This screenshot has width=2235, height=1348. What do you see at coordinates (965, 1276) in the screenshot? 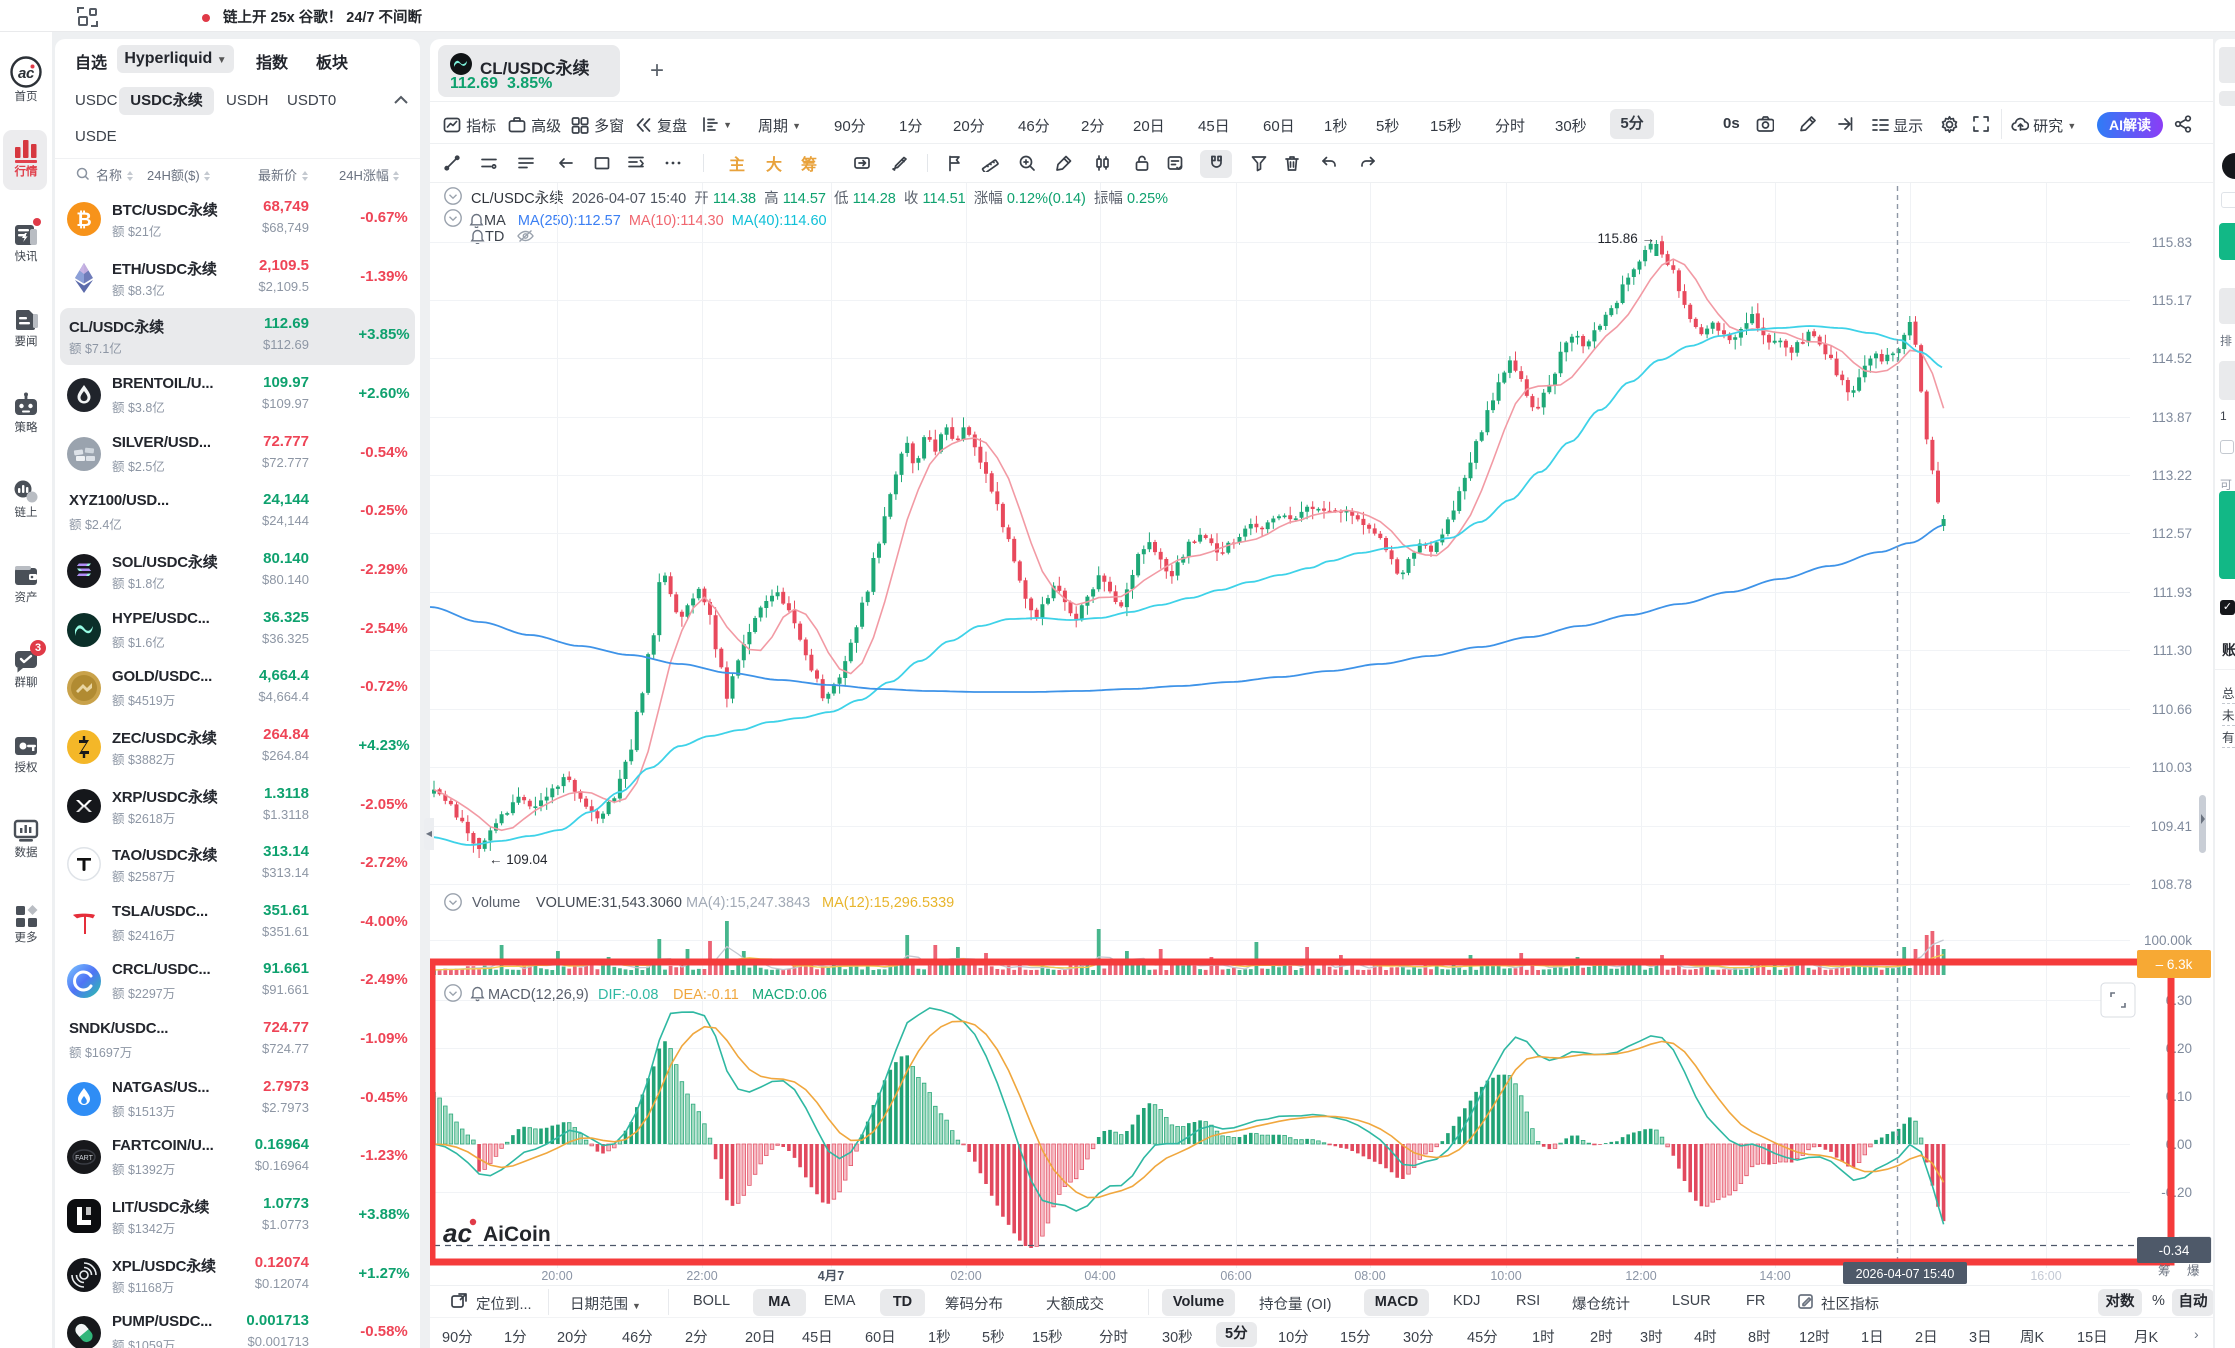
I see `svg-text: 02:00` at bounding box center [965, 1276].